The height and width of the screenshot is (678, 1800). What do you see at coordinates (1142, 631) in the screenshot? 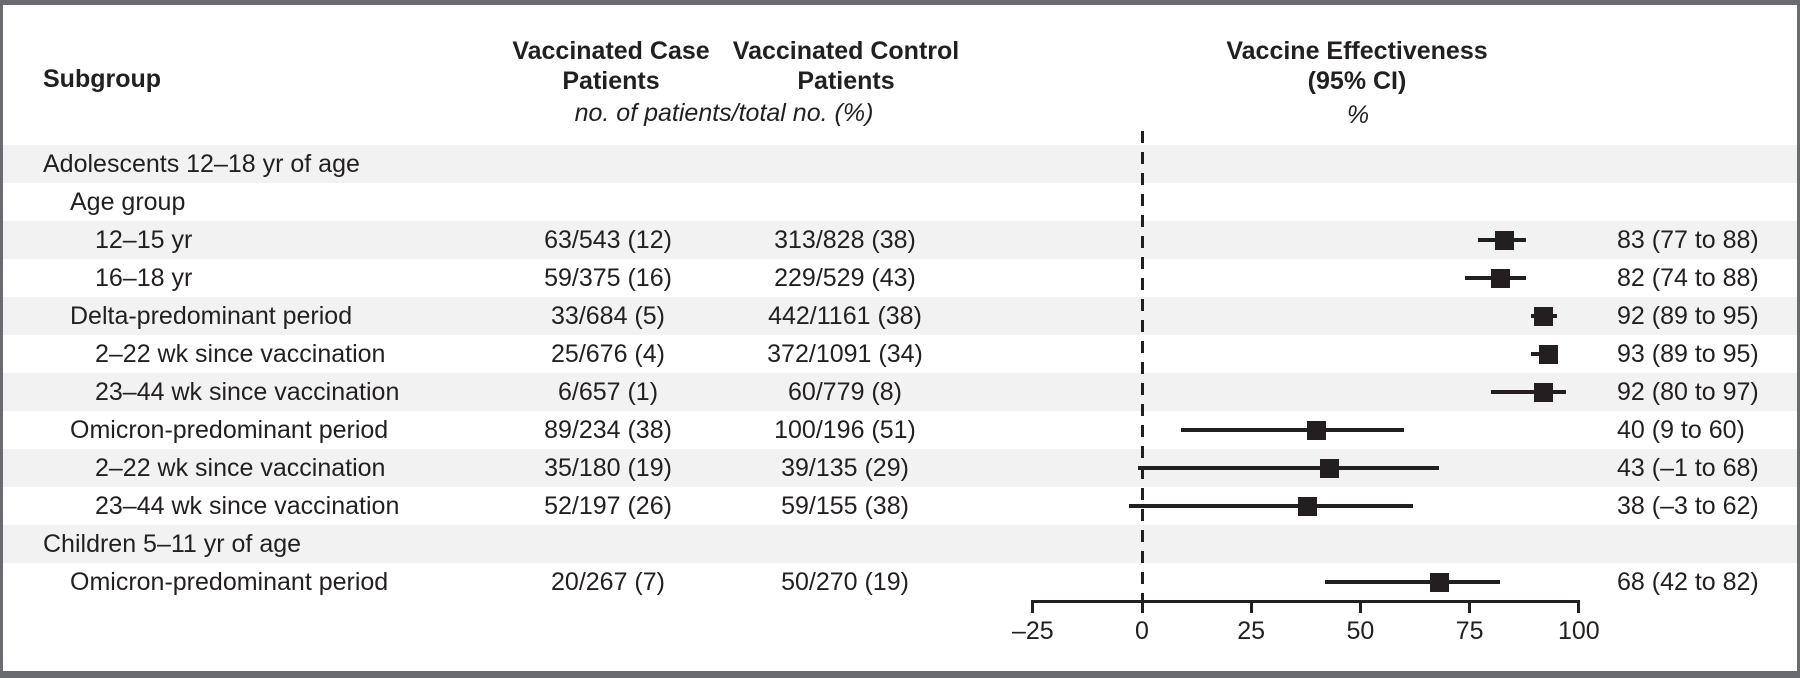
I see `axis-tick-label: 0` at bounding box center [1142, 631].